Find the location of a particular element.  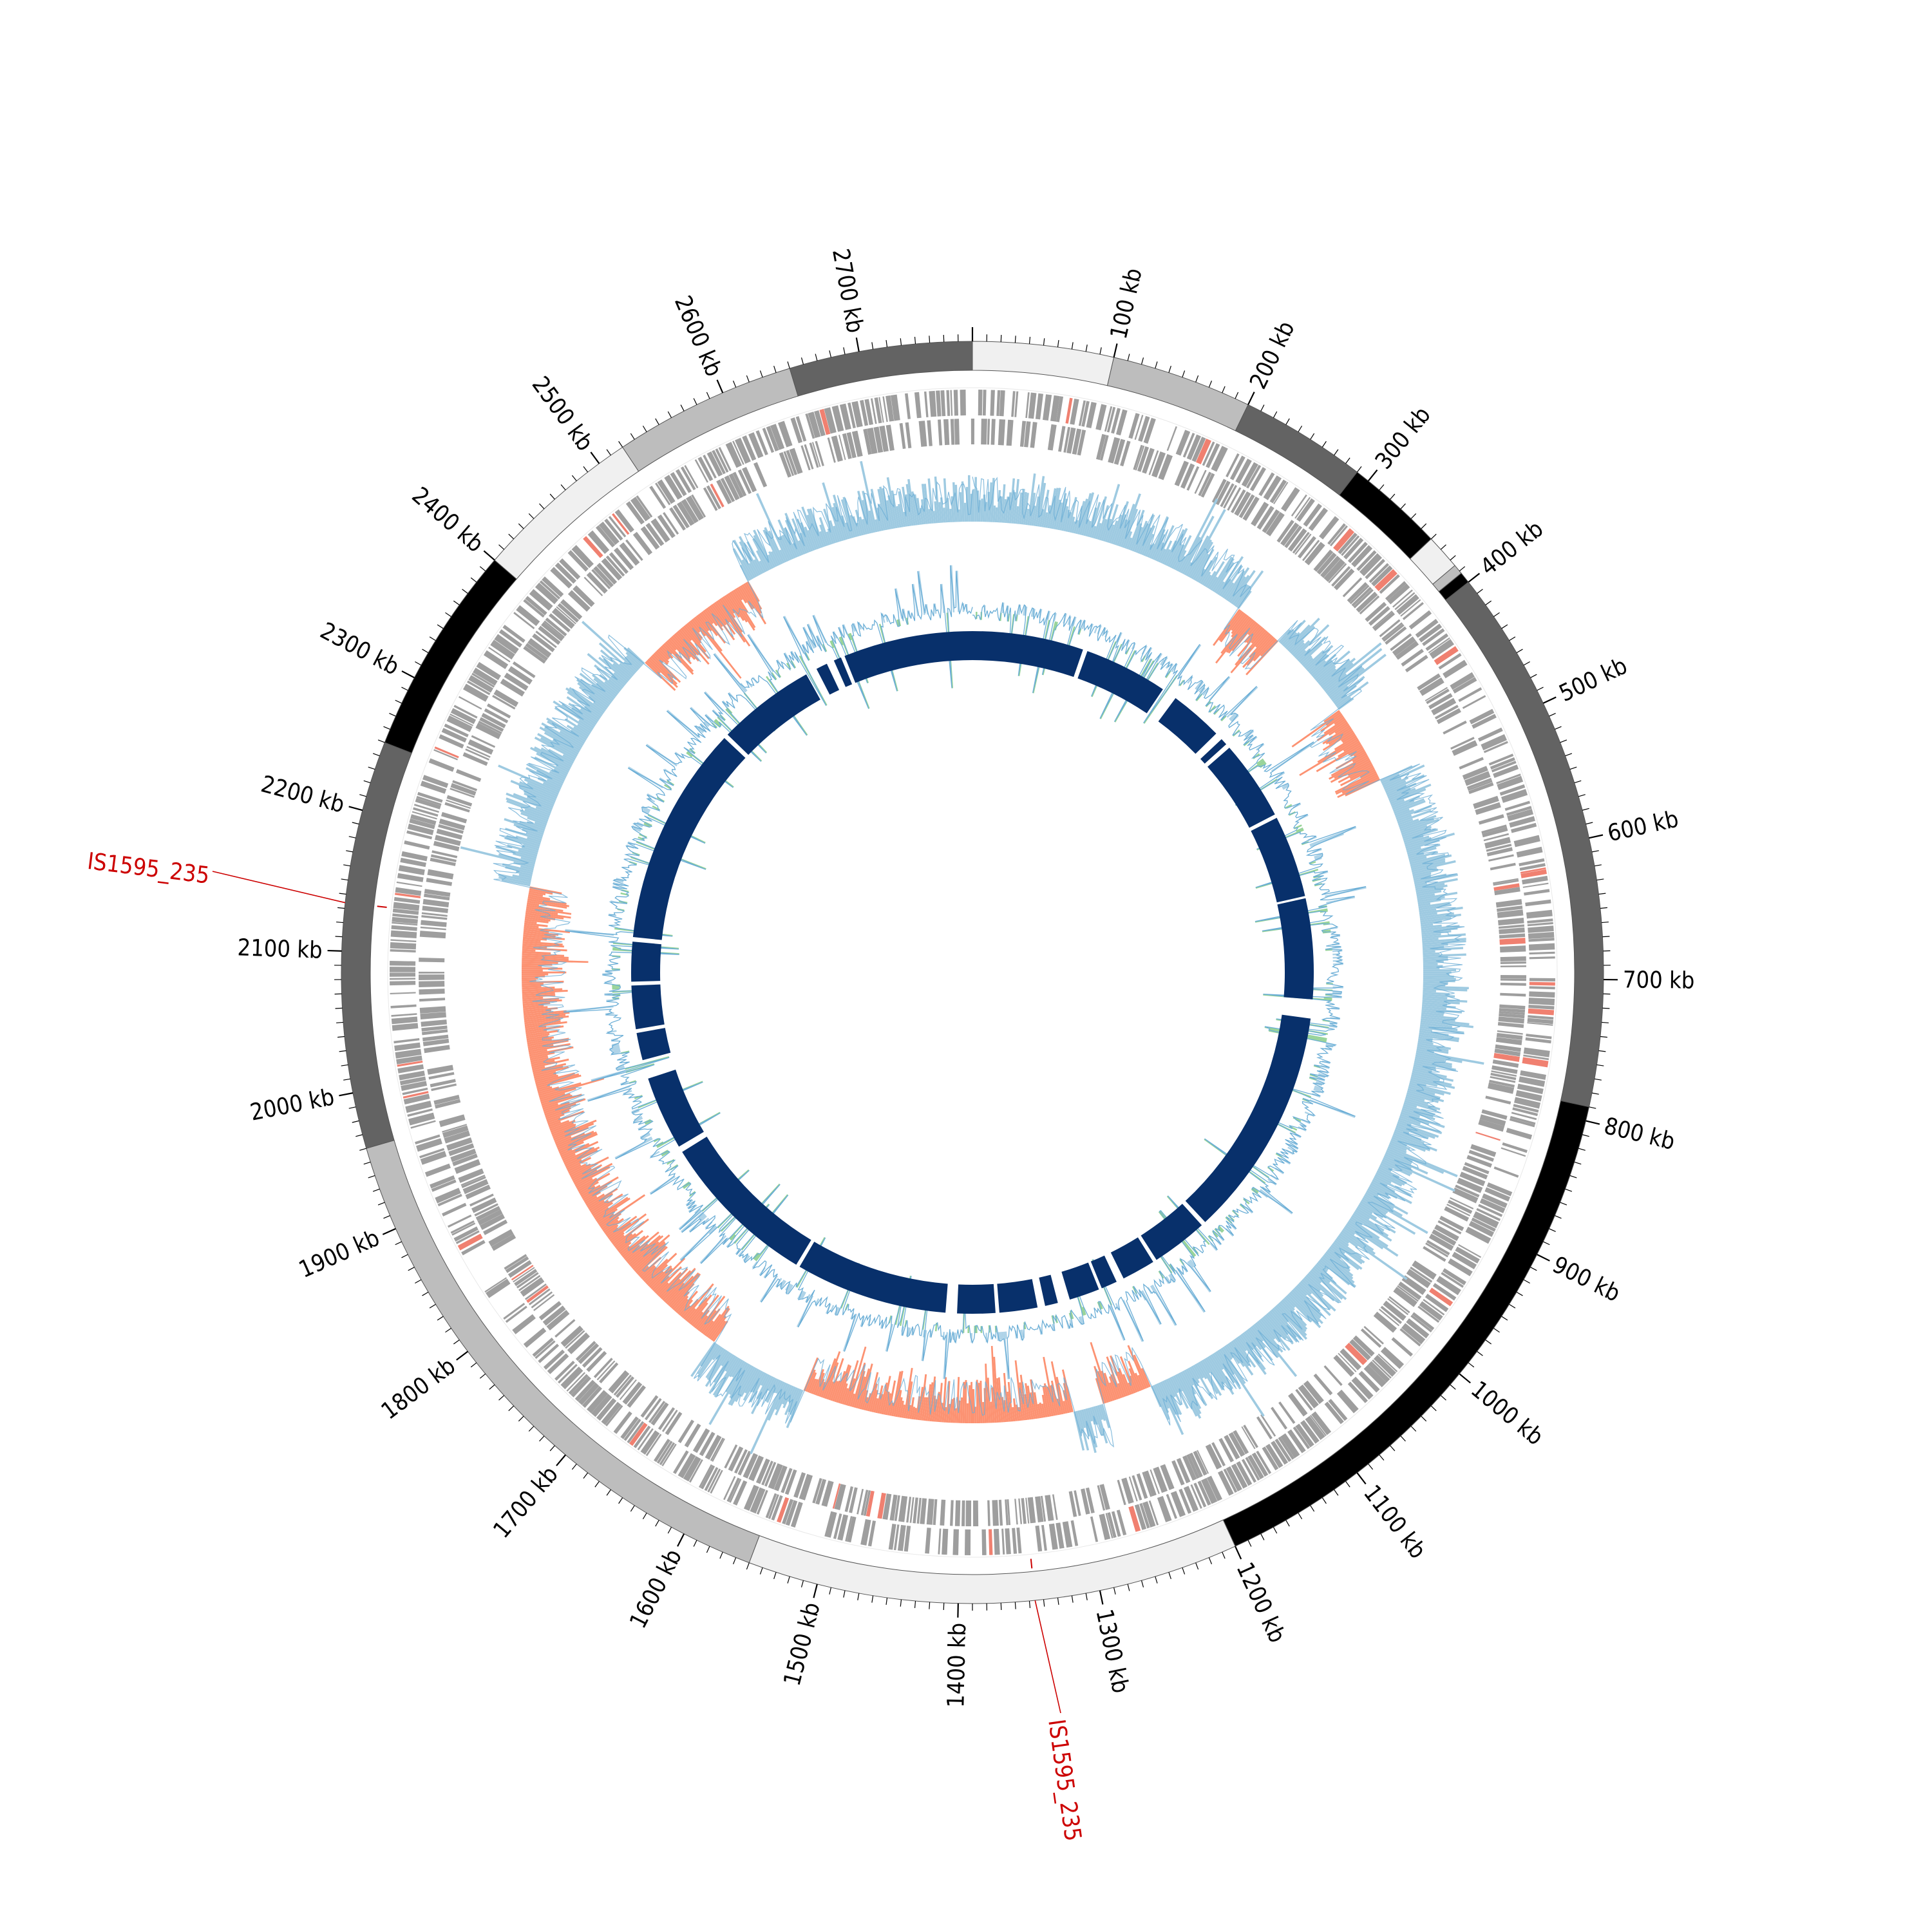

tick-label: 500 kb is located at coordinates (1593, 681).